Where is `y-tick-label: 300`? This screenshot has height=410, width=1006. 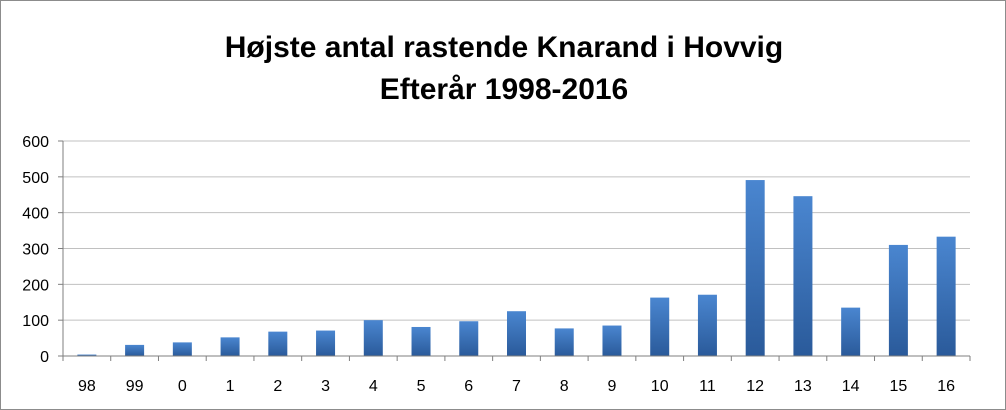
y-tick-label: 300 is located at coordinates (35, 250).